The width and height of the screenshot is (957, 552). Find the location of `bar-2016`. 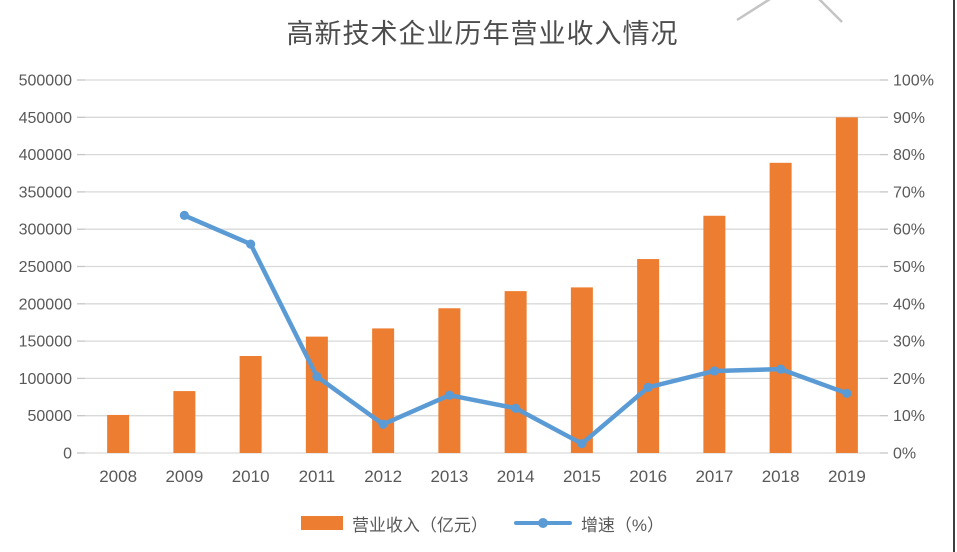

bar-2016 is located at coordinates (648, 356).